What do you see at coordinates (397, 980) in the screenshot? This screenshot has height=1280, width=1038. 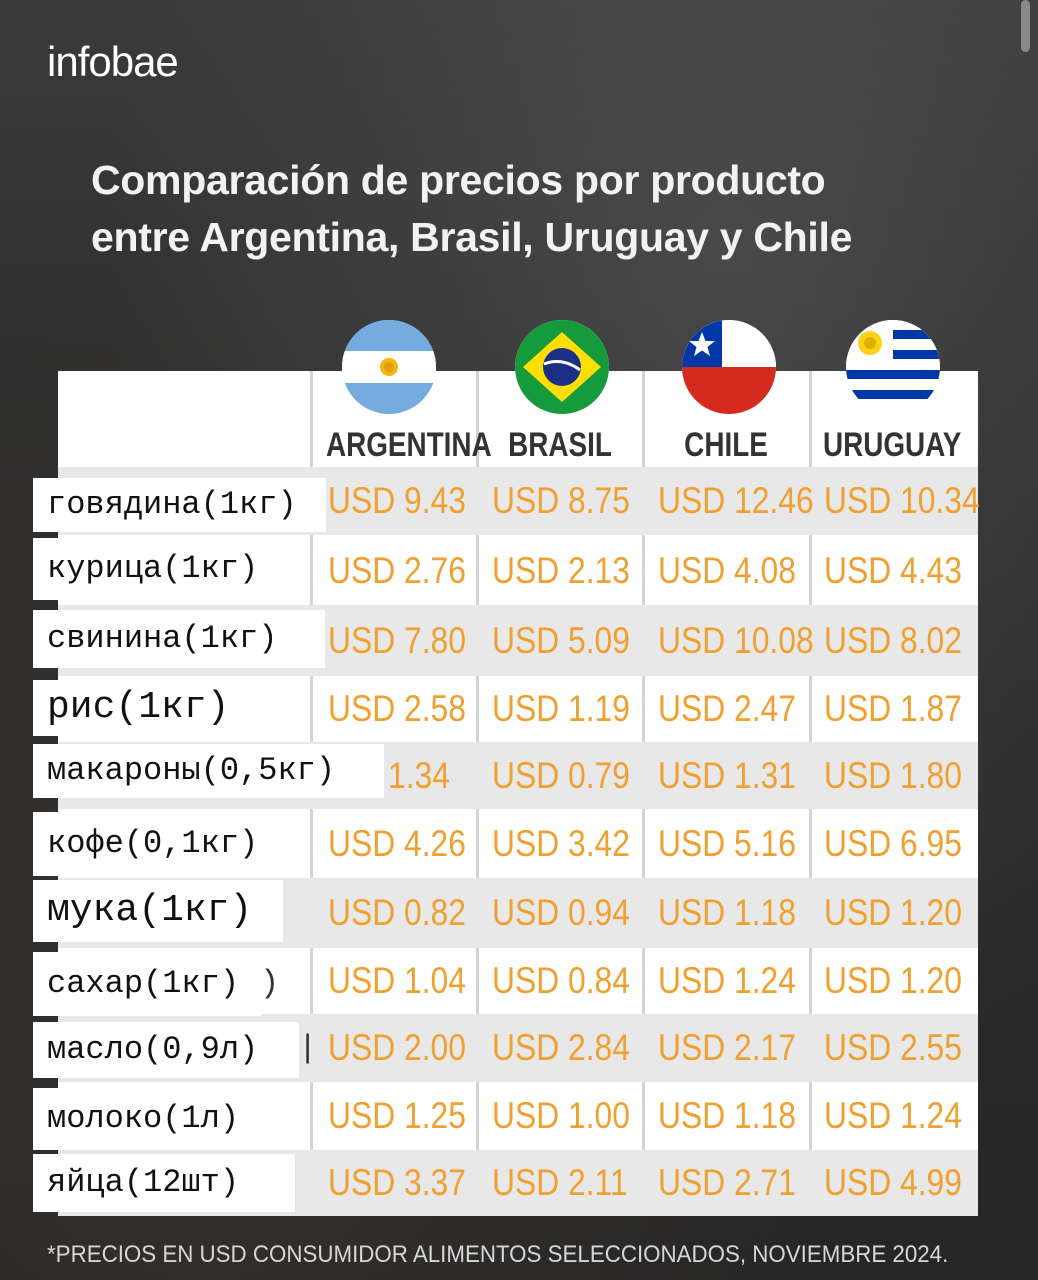 I see `price-cell: USD 1.04` at bounding box center [397, 980].